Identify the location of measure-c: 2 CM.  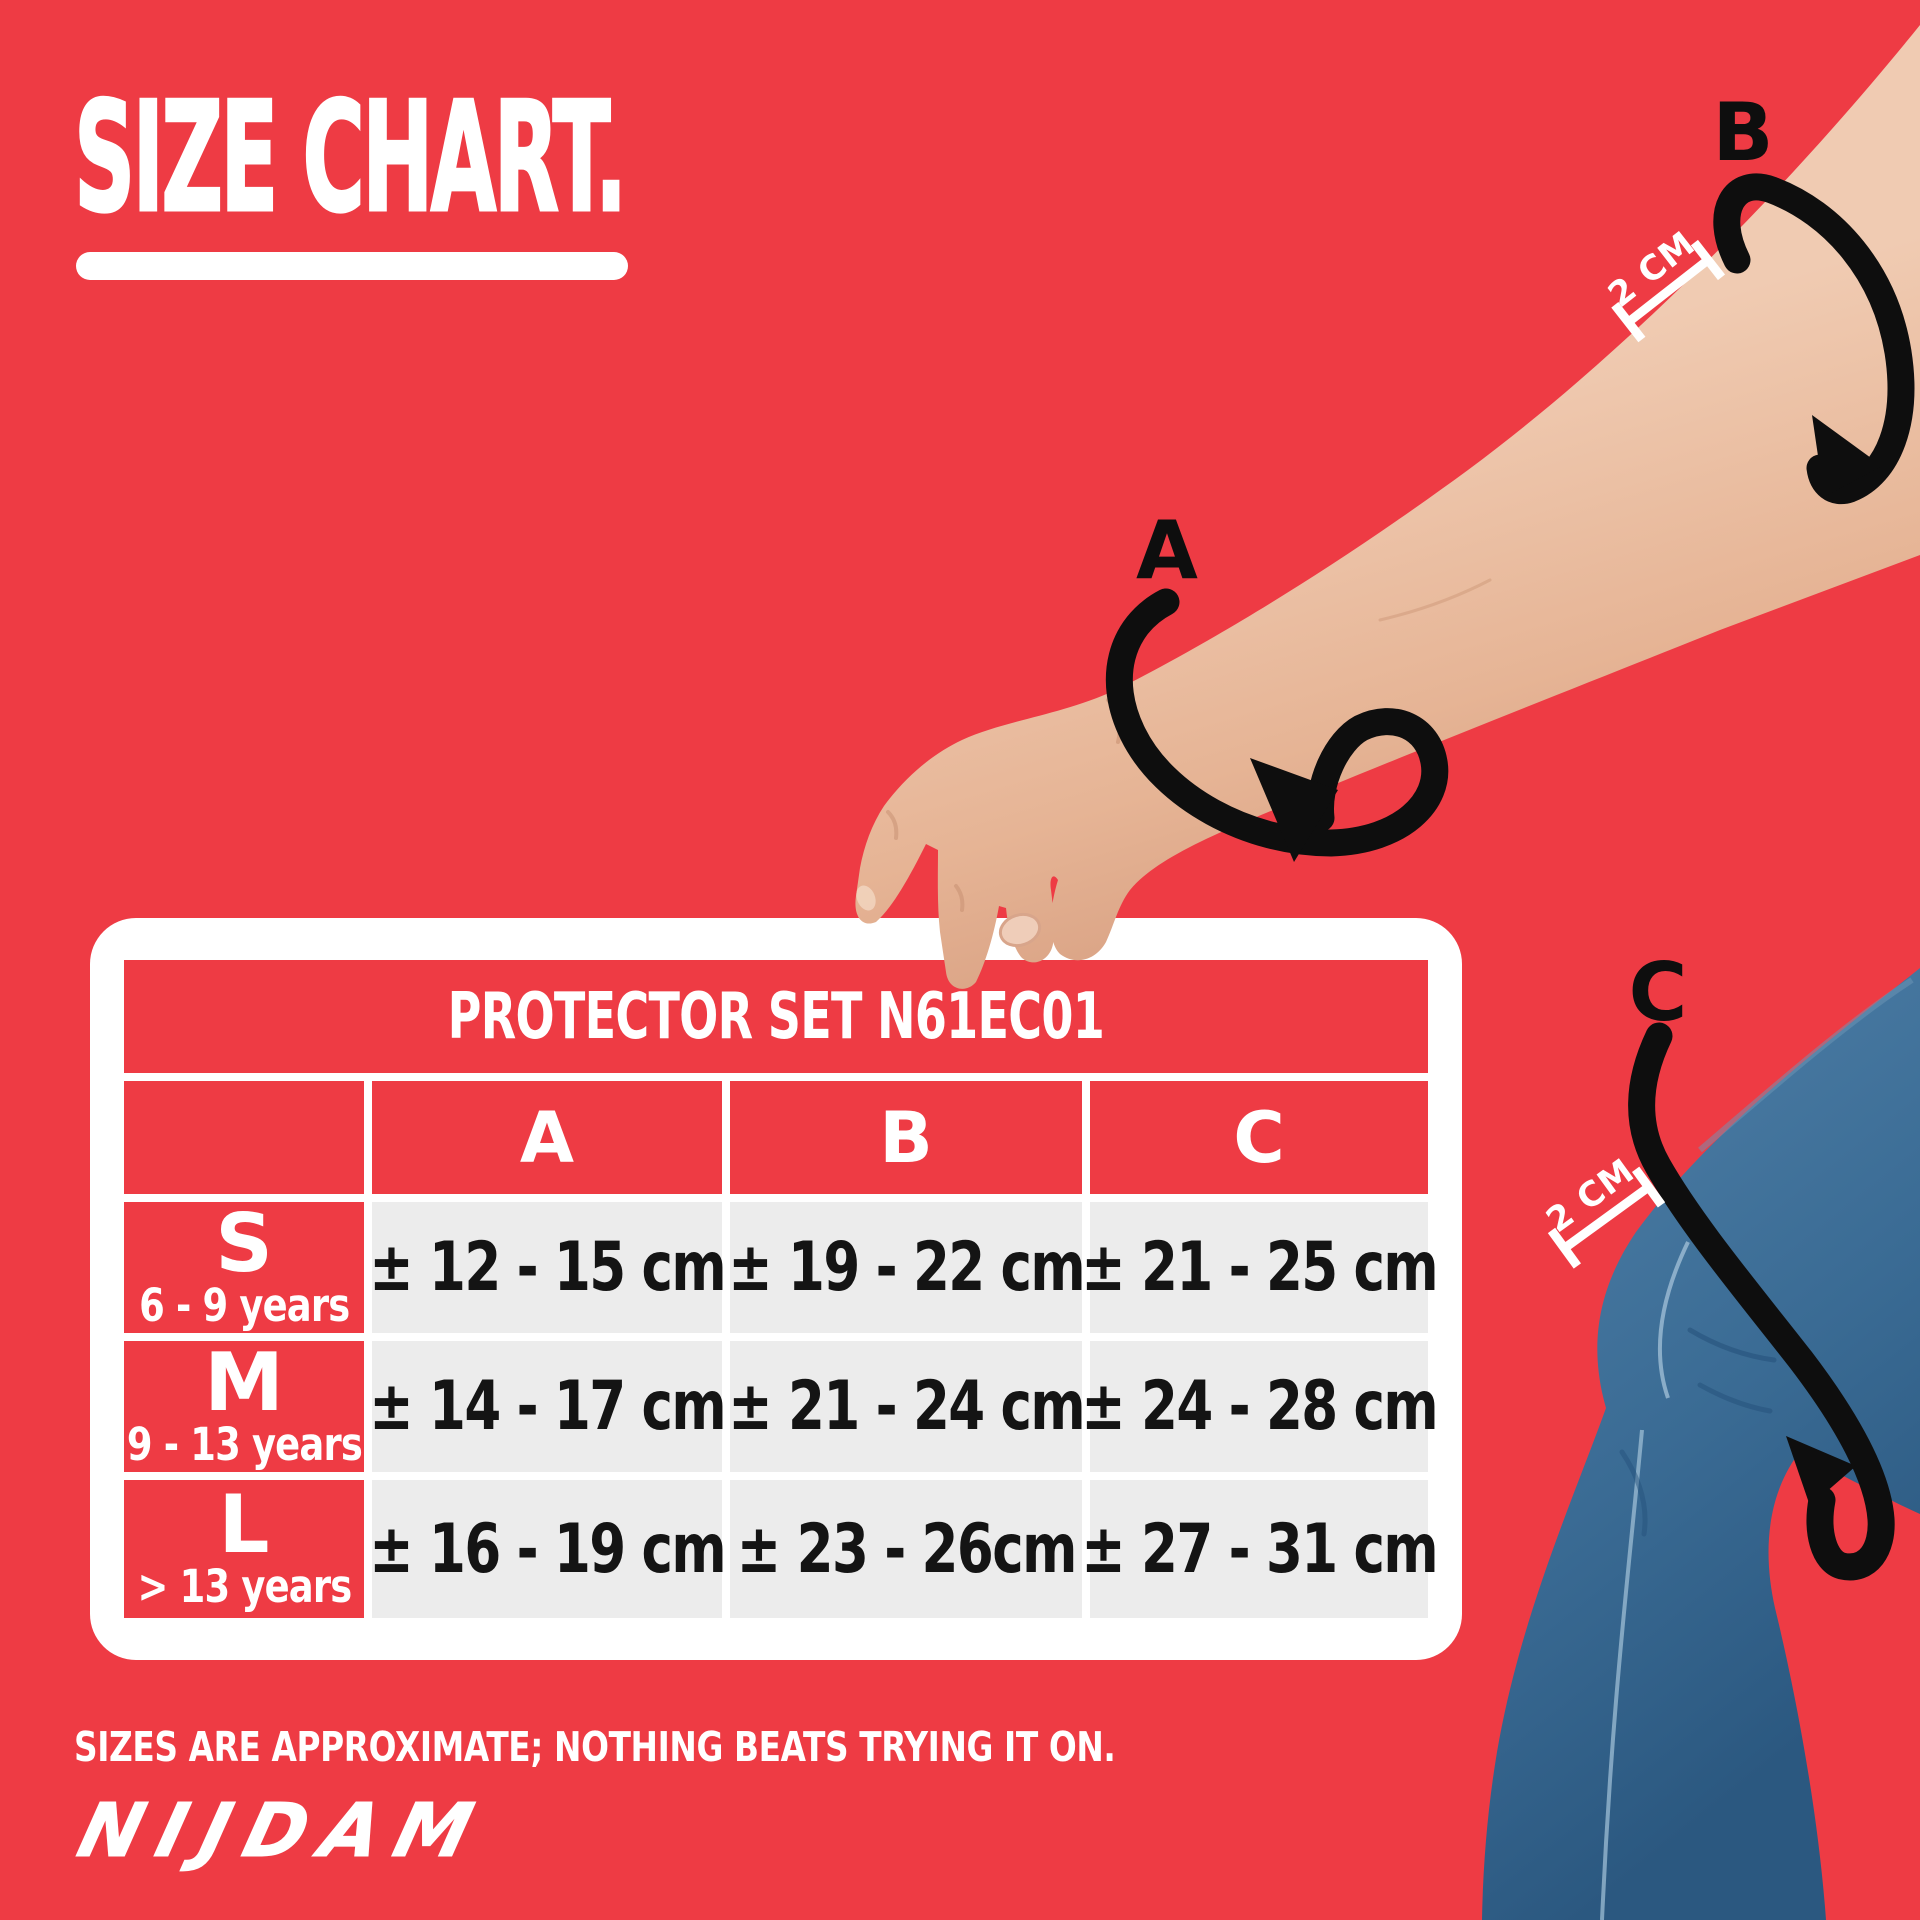
(1602, 1210).